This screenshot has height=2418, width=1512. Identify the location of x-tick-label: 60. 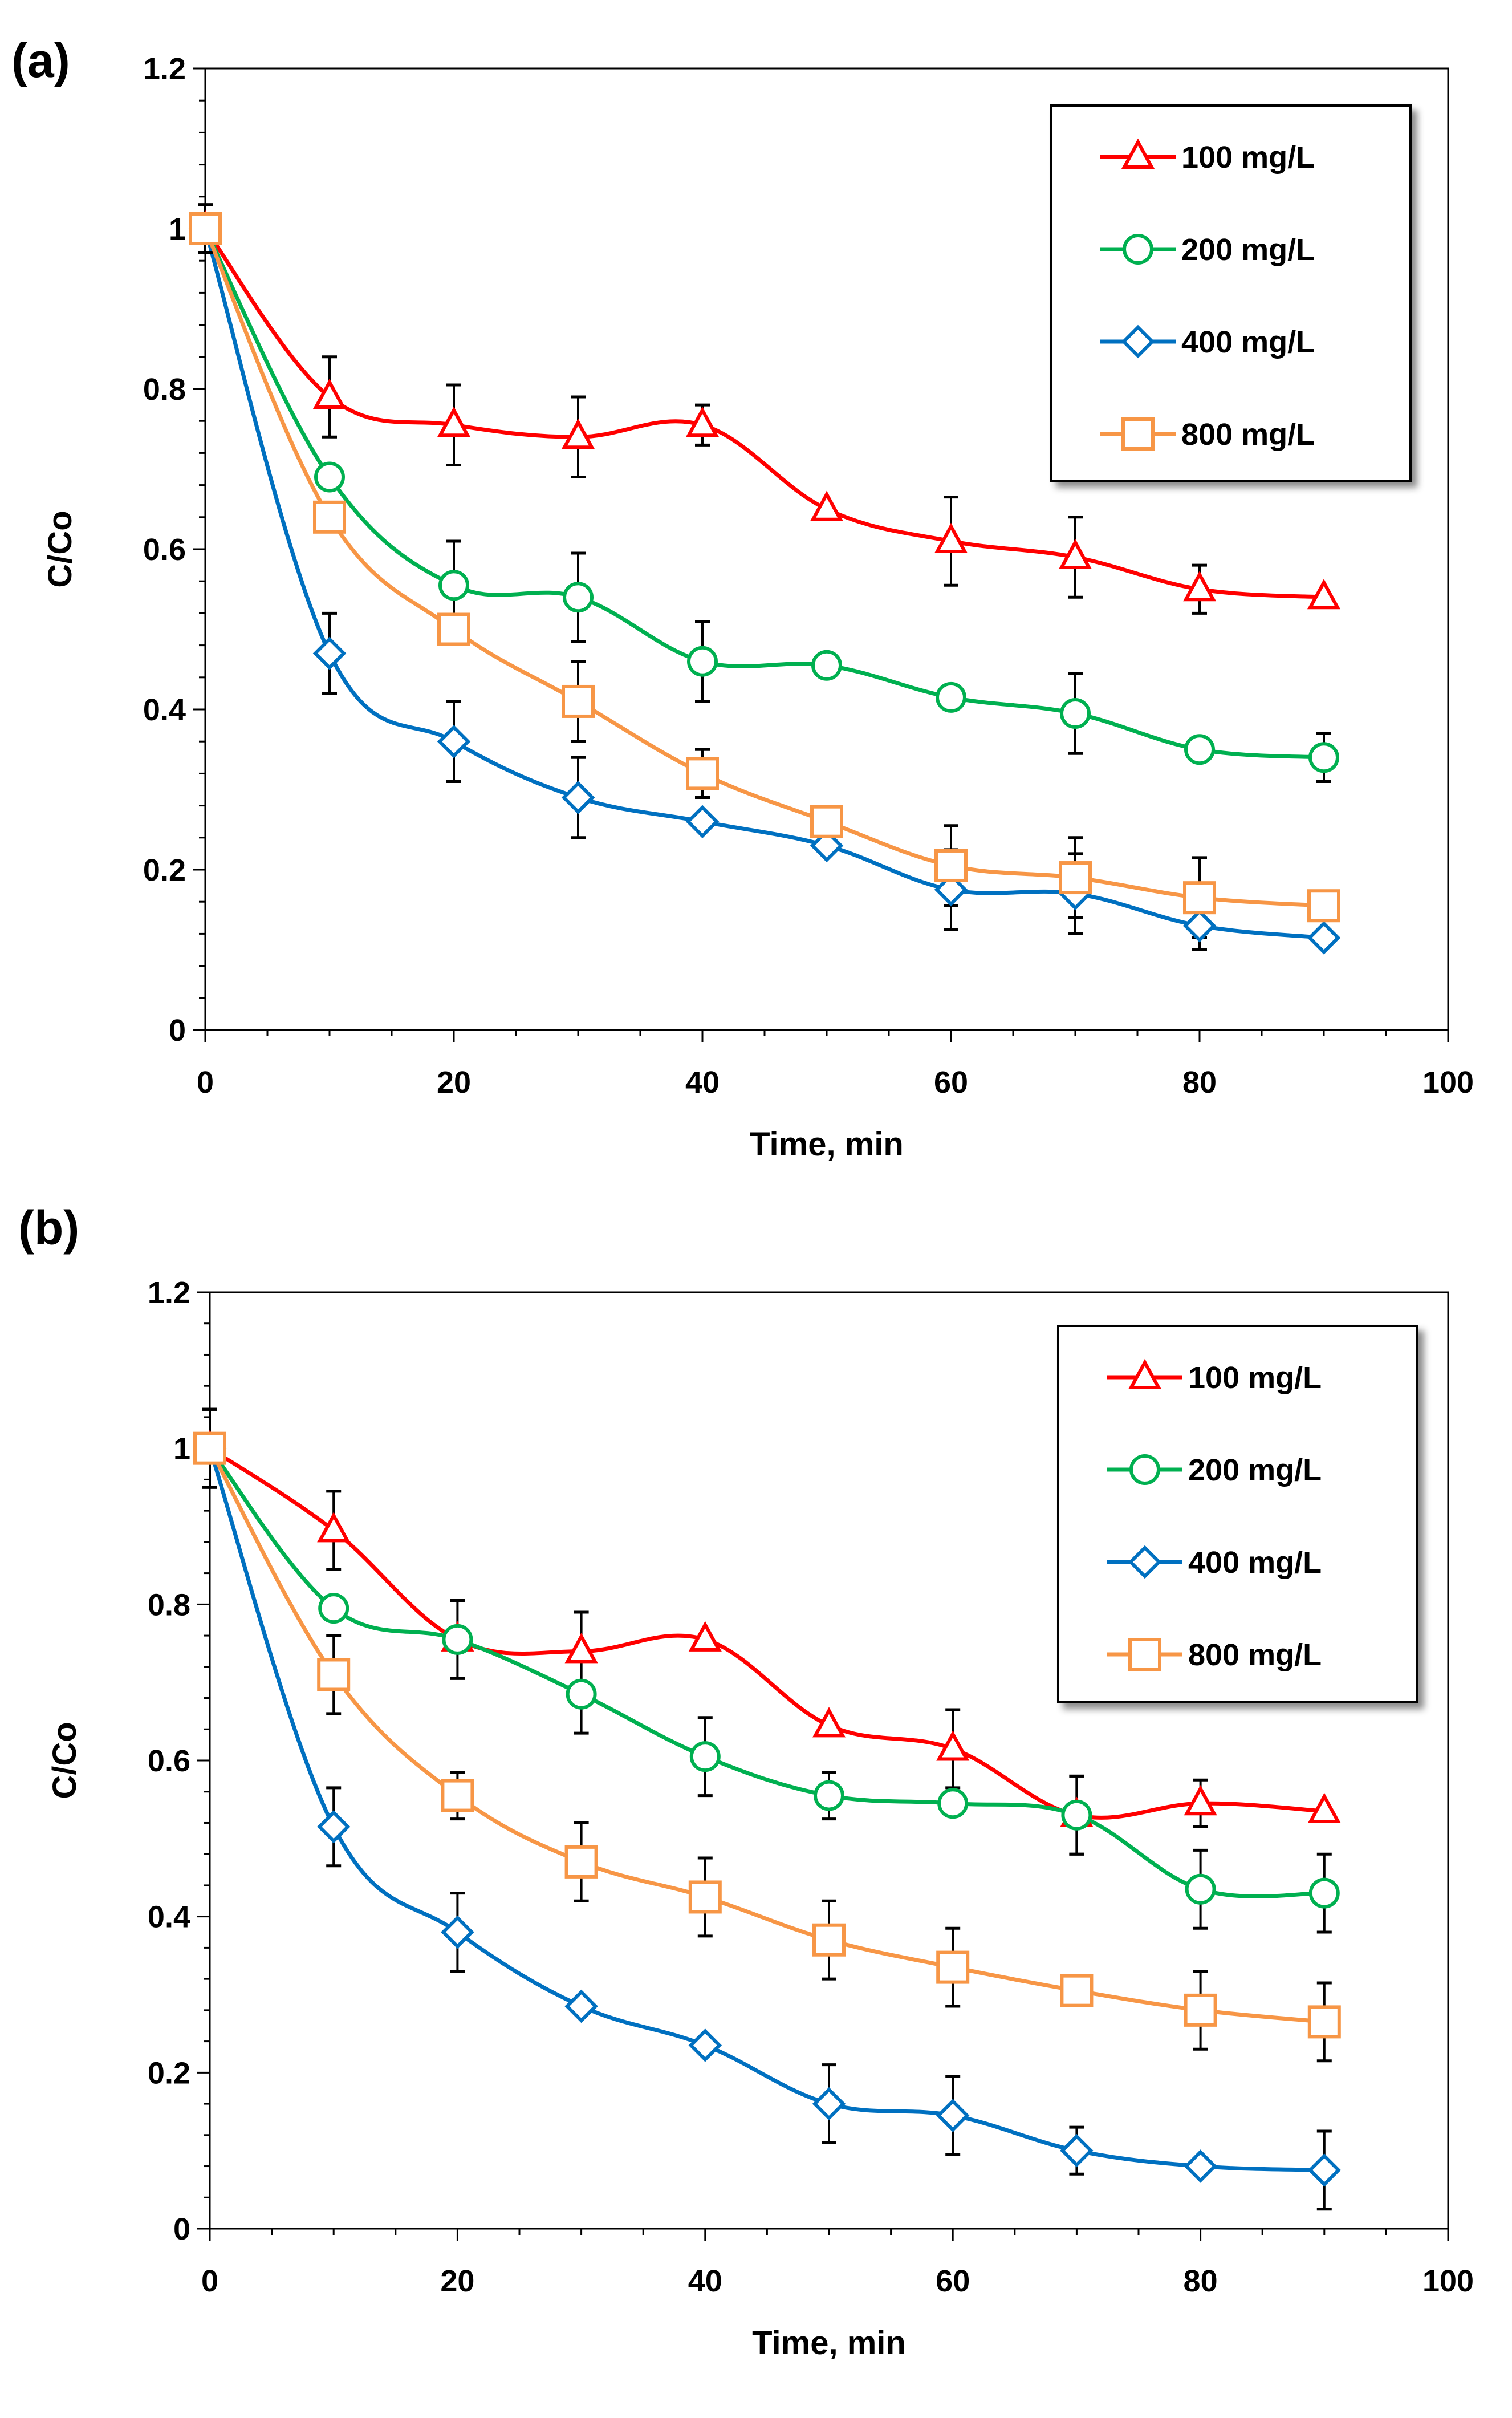
(951, 1082).